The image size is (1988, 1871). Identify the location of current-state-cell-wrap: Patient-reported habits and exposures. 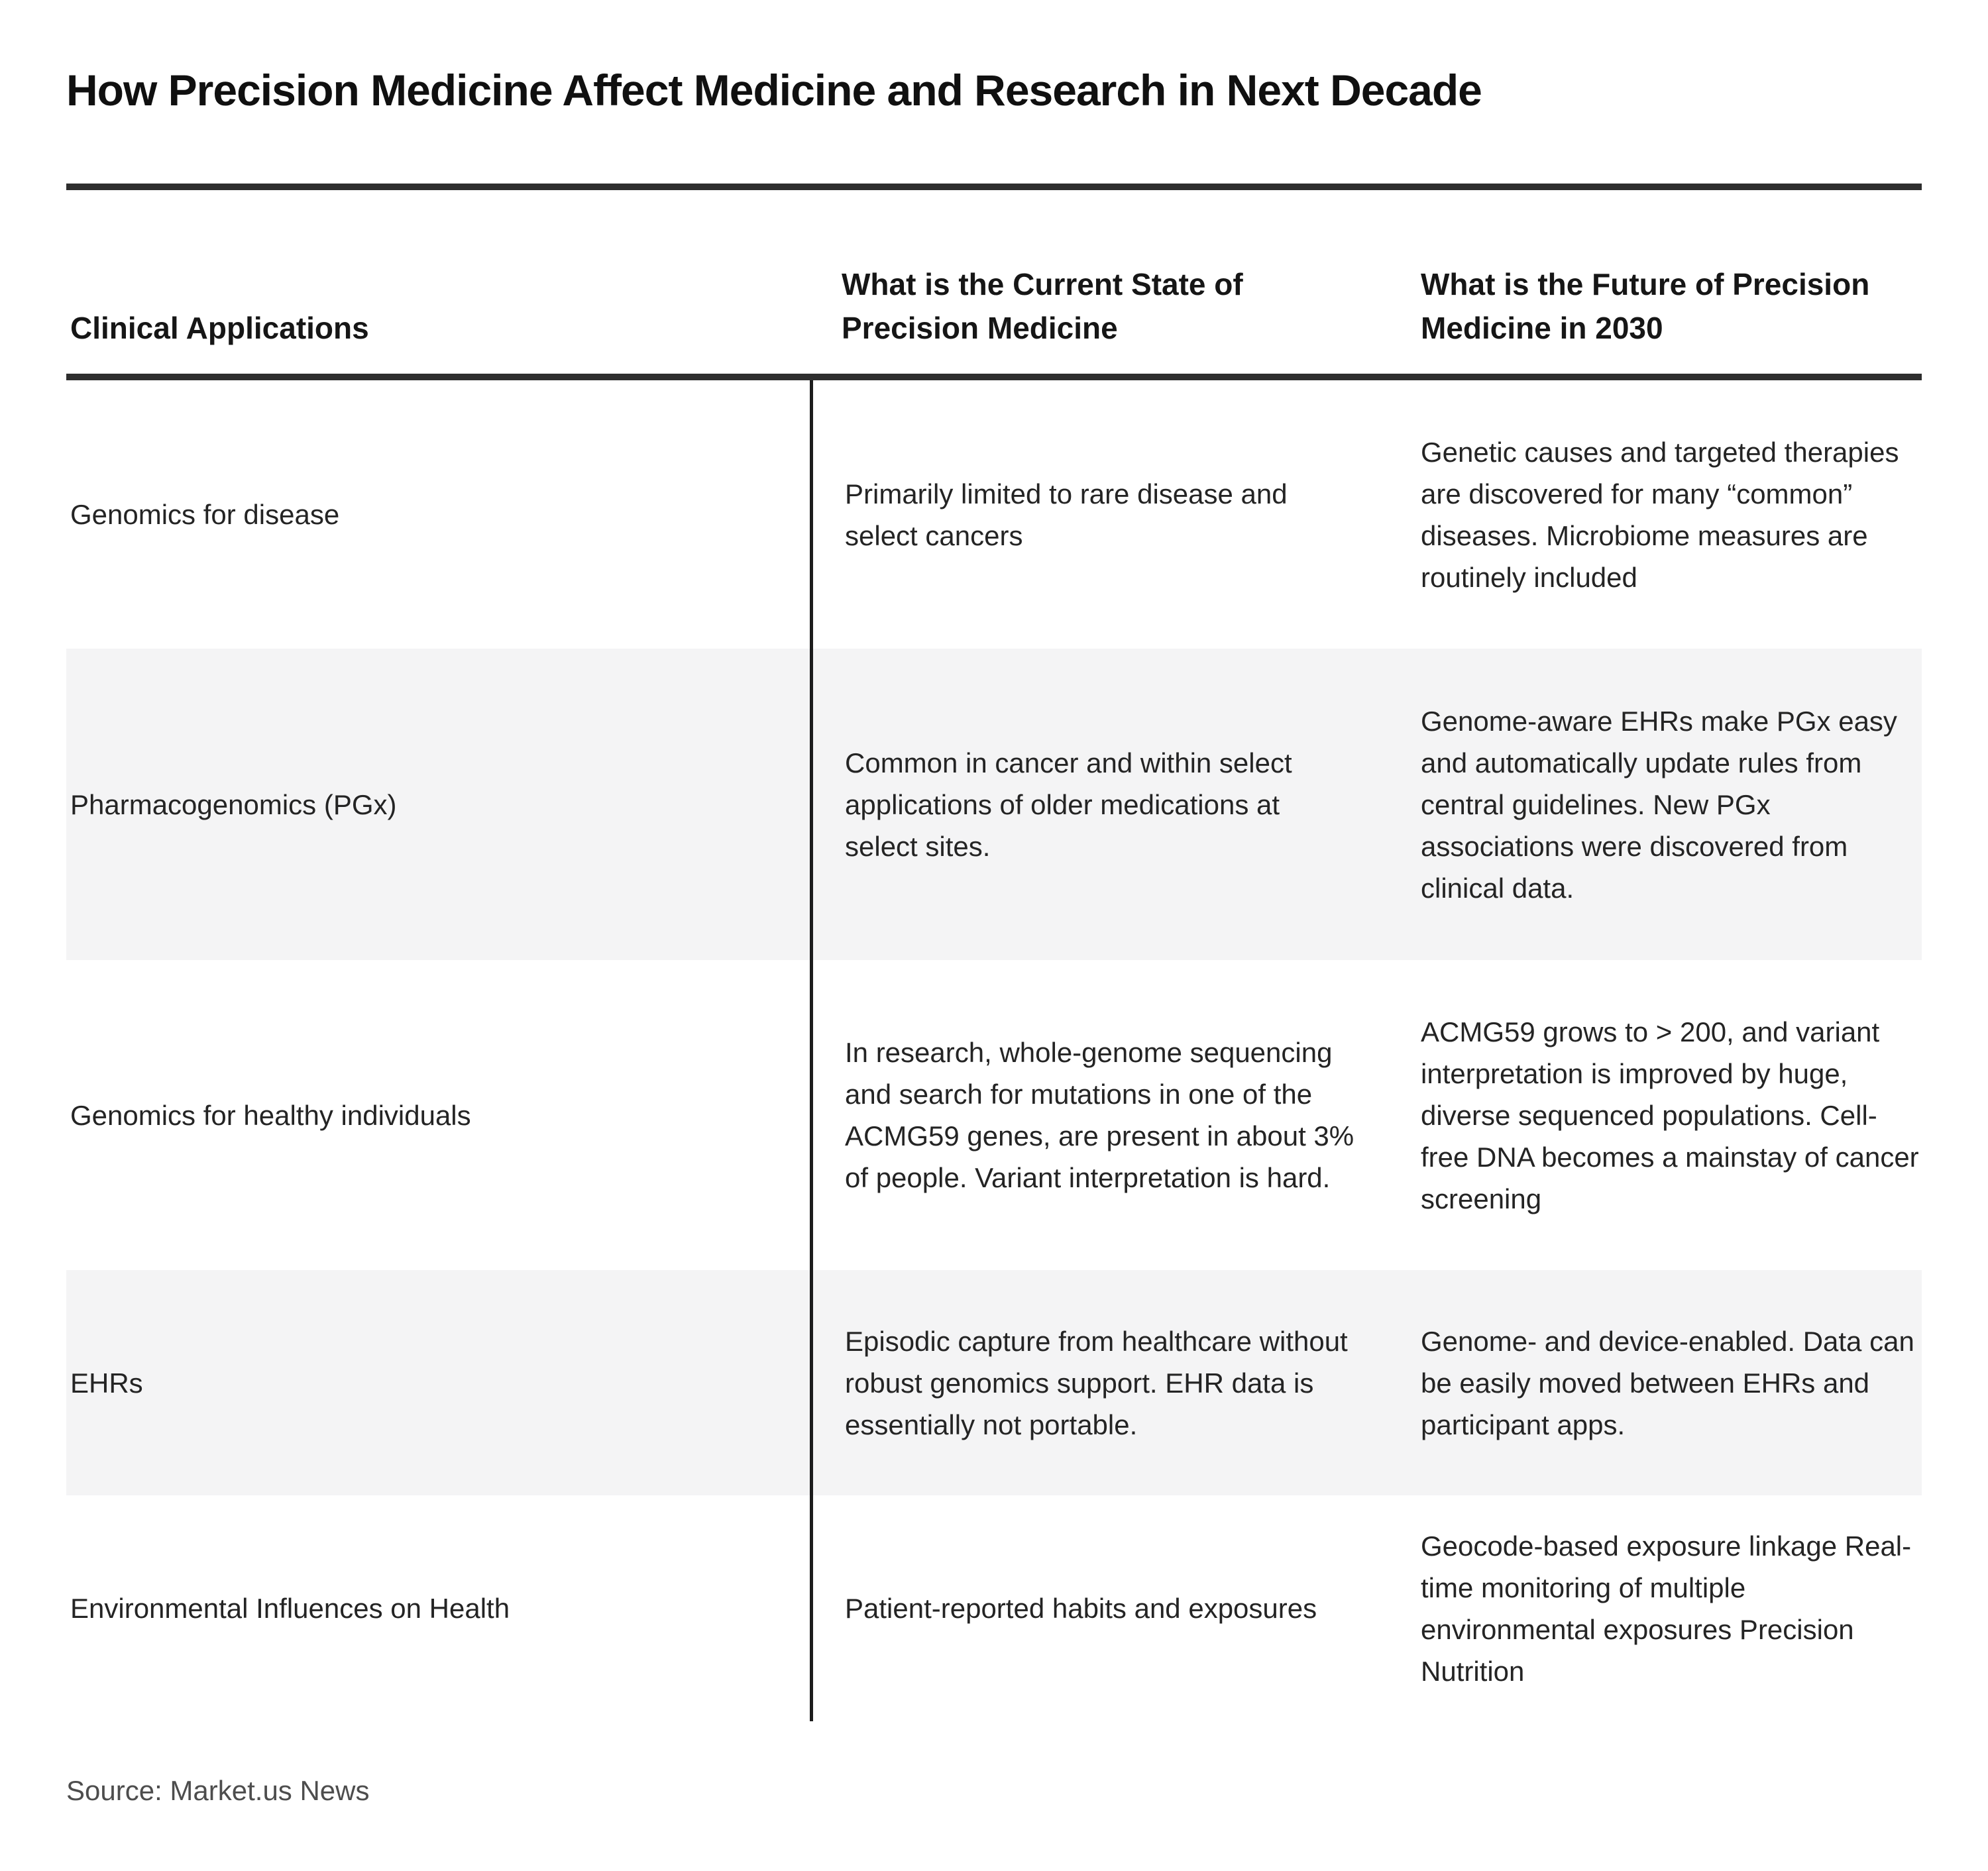
(1107, 1608).